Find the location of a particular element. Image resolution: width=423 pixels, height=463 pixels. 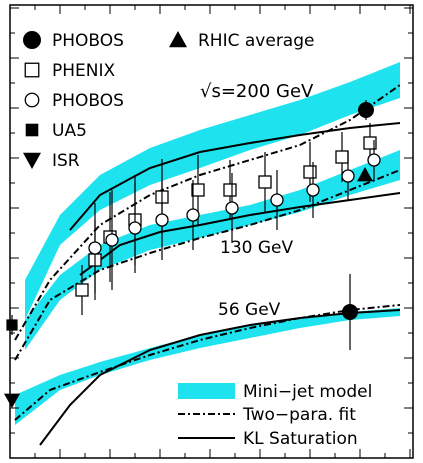

saturation-line is located at coordinates (240, 234).